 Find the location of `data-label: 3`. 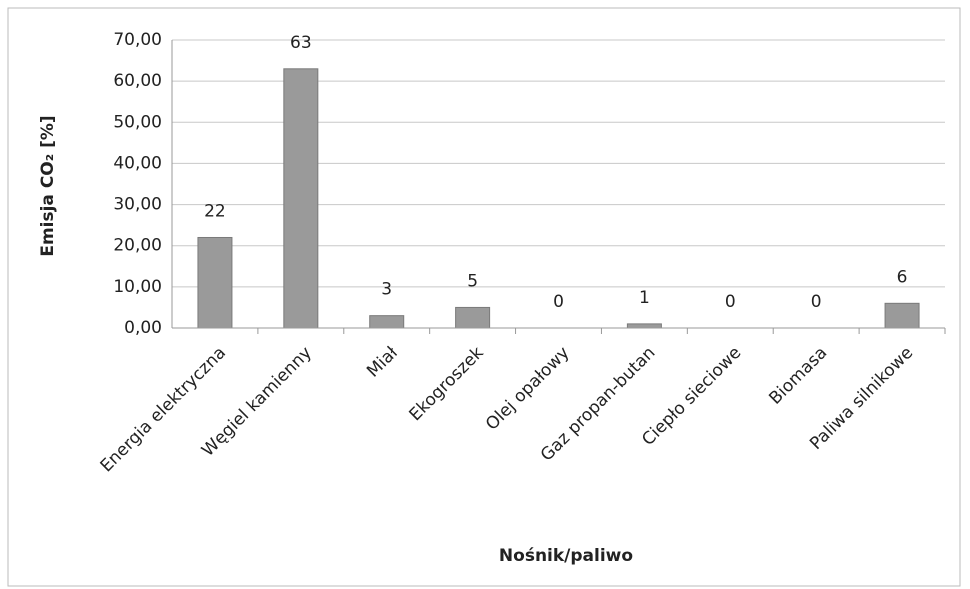

data-label: 3 is located at coordinates (386, 290).